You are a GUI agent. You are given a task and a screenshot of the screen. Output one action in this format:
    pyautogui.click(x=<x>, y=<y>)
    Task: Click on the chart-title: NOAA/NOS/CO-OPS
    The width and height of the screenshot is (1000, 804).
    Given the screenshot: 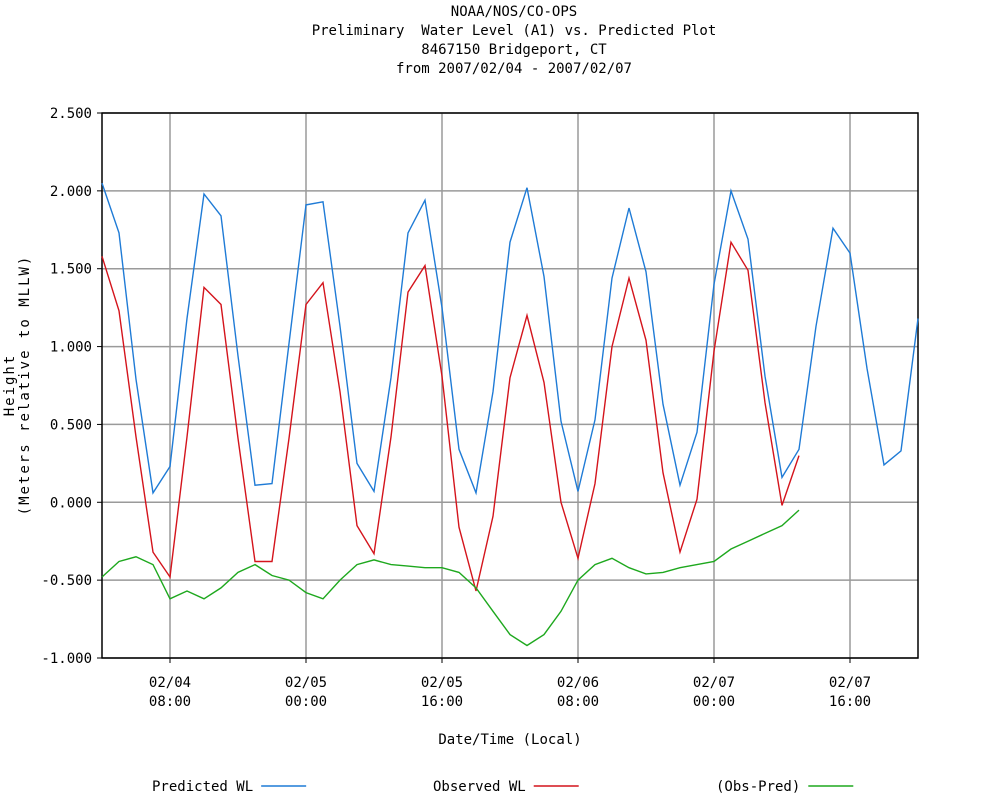 What is the action you would take?
    pyautogui.click(x=514, y=12)
    